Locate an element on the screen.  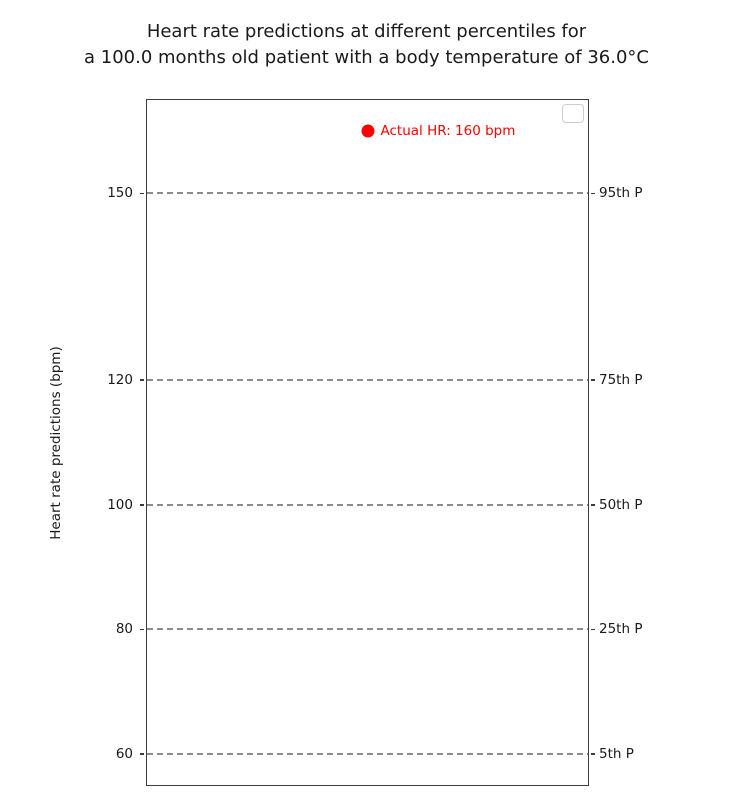
y-tick-label: 150 is located at coordinates (120, 193).